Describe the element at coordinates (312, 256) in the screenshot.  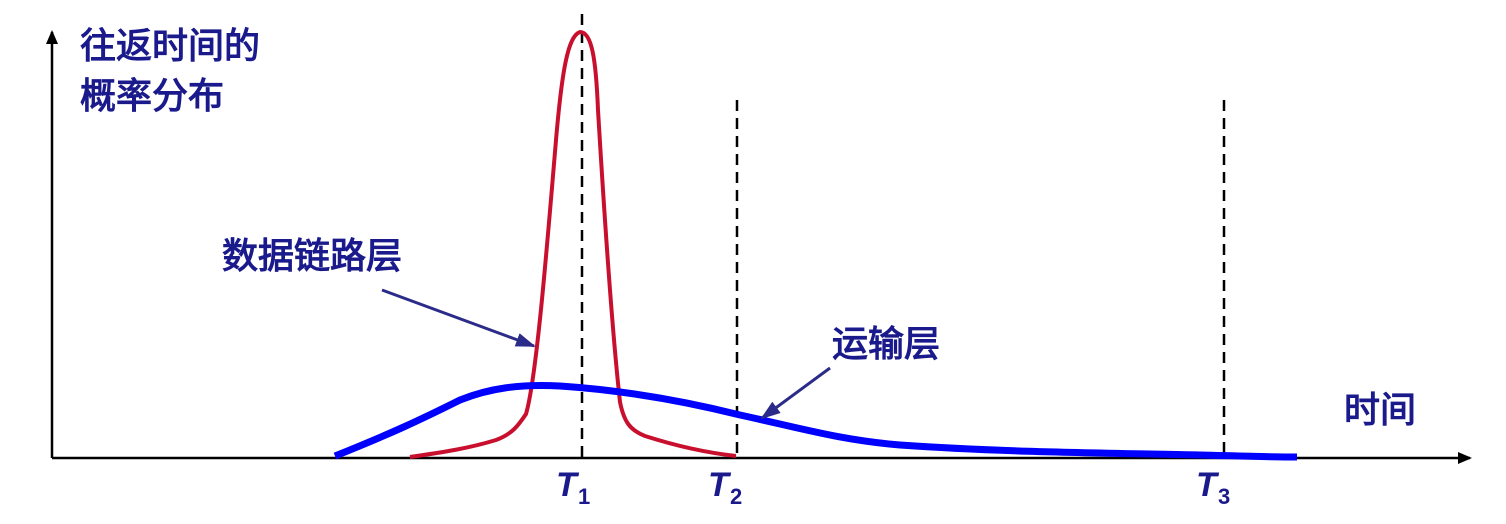
I see `data-link-layer-label: 数据链路层` at that location.